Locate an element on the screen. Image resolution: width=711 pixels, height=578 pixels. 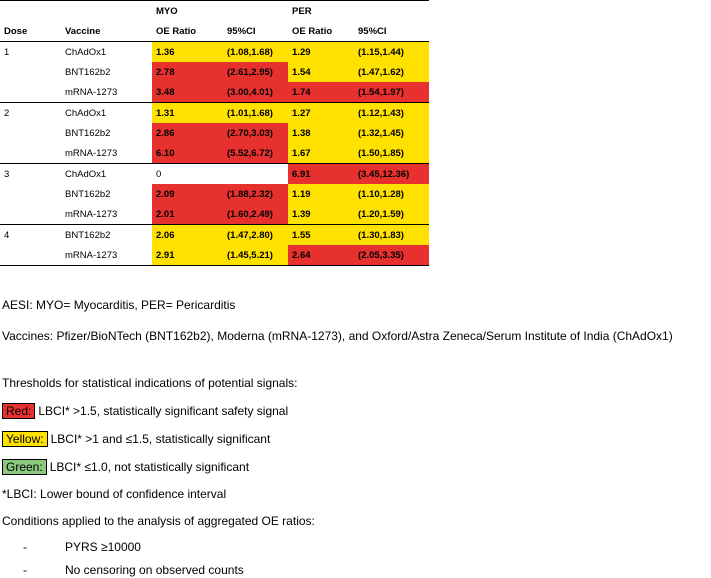
per-ci-cell: (3.45,12.36) is located at coordinates (392, 173).